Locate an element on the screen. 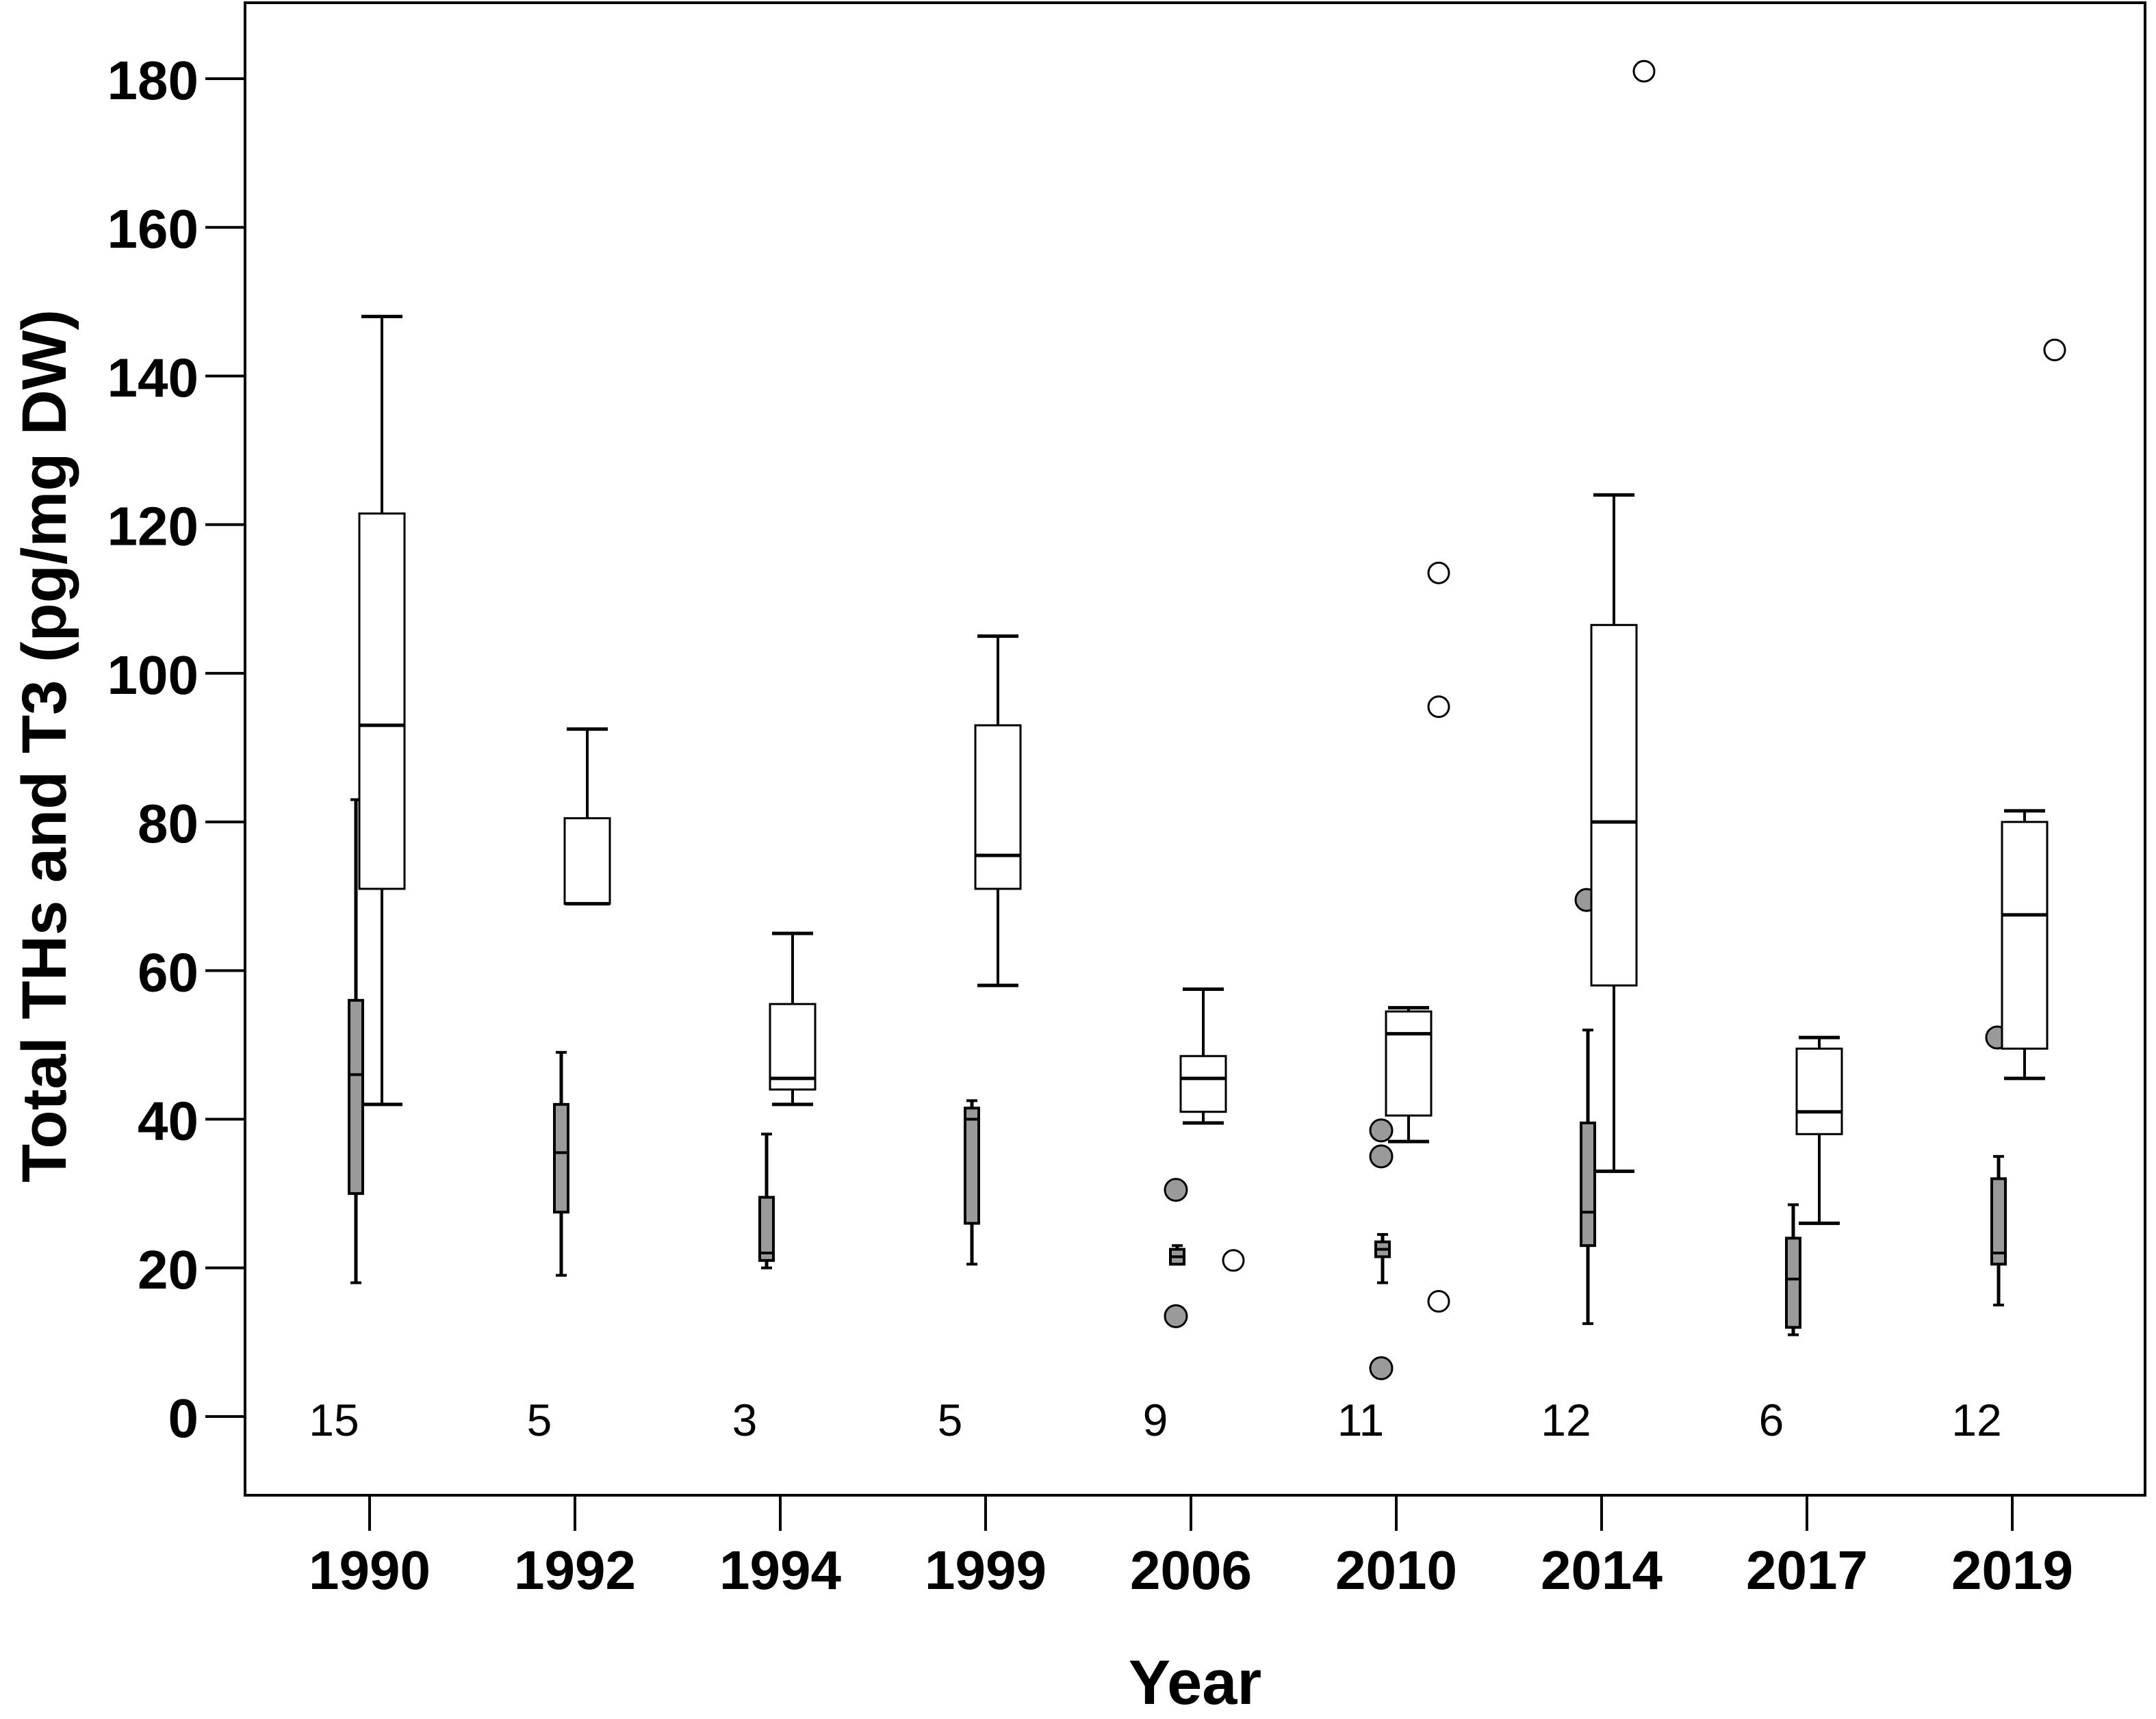  sample-size-labels: 15 5 3 5 9 11 12 6 12 is located at coordinates (1155, 1420).